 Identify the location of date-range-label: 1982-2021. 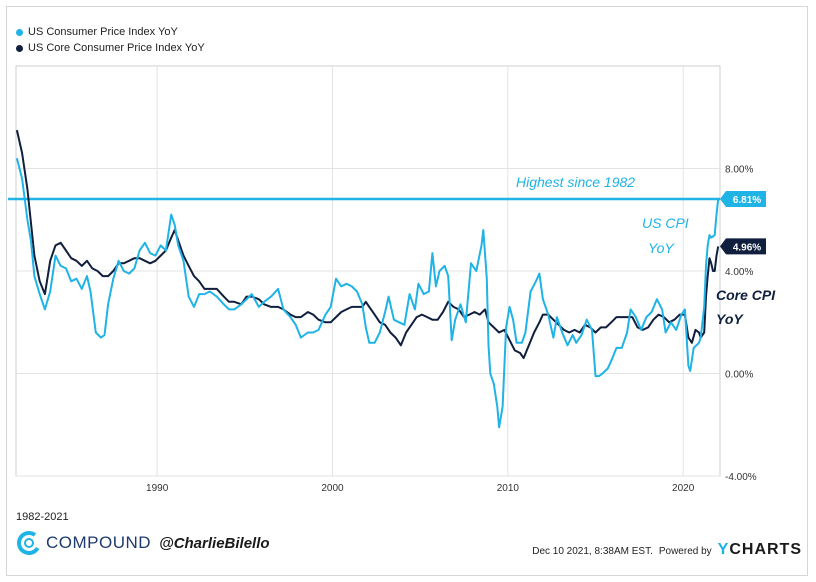
(42, 517).